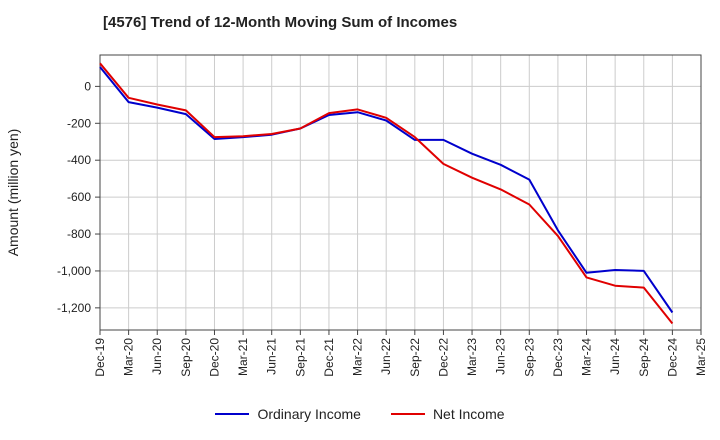  I want to click on x-tick-label: Jun-22, so click(386, 356).